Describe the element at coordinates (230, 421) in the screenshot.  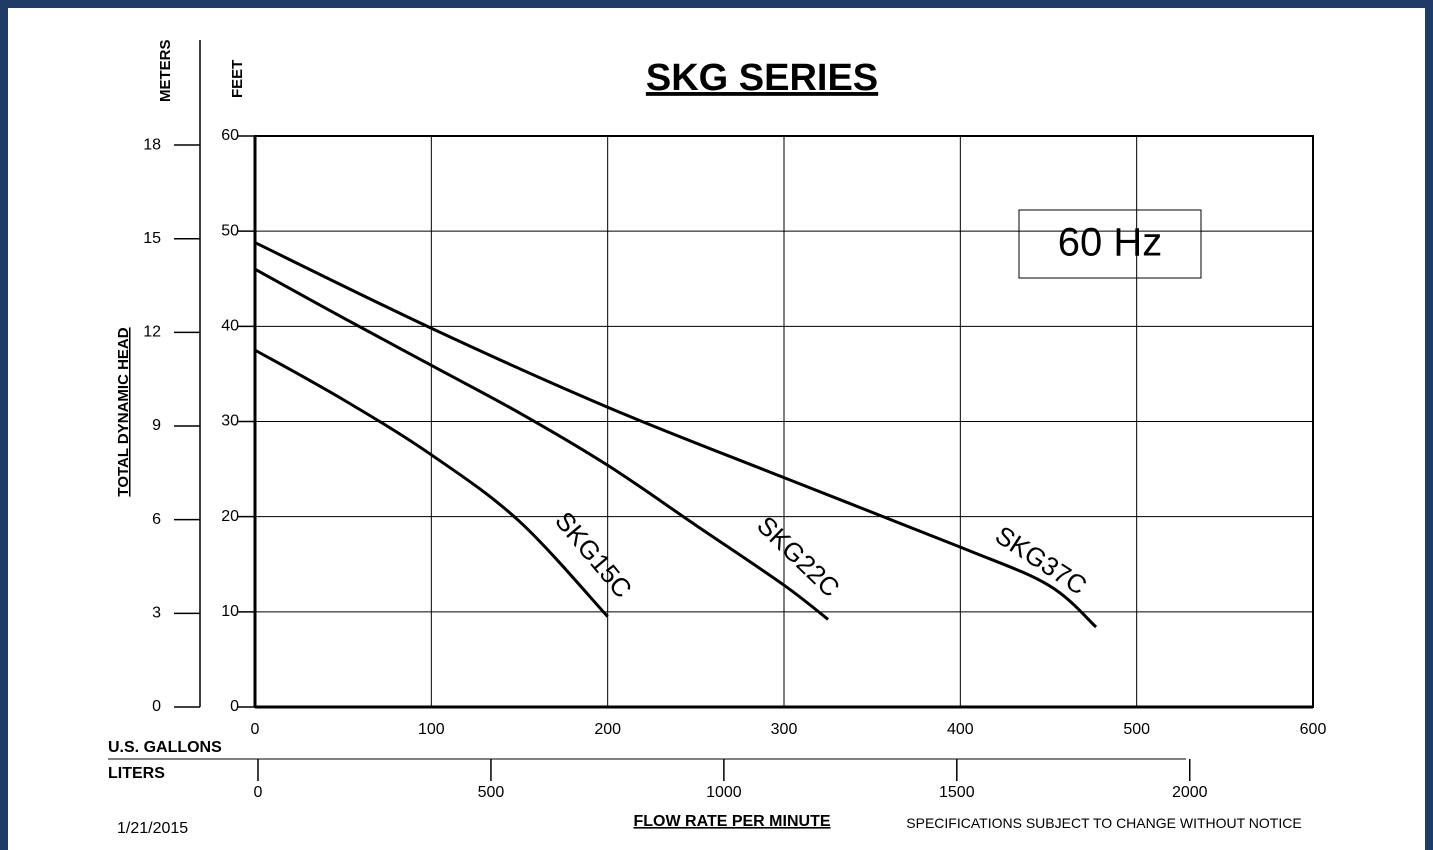
I see `y-tick-label: 30` at that location.